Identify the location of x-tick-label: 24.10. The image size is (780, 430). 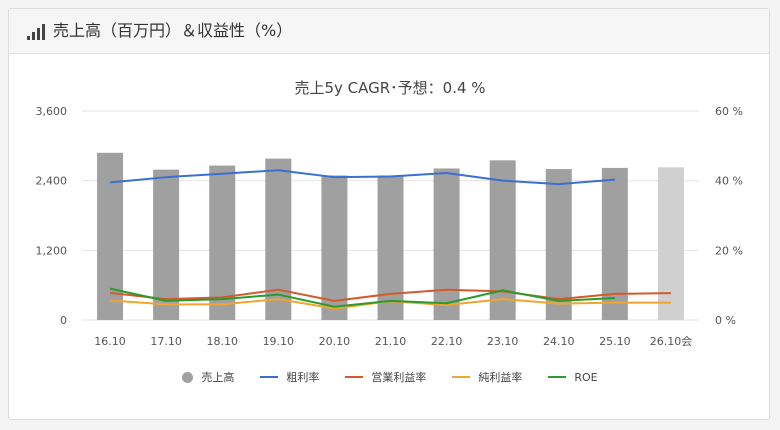
(559, 341).